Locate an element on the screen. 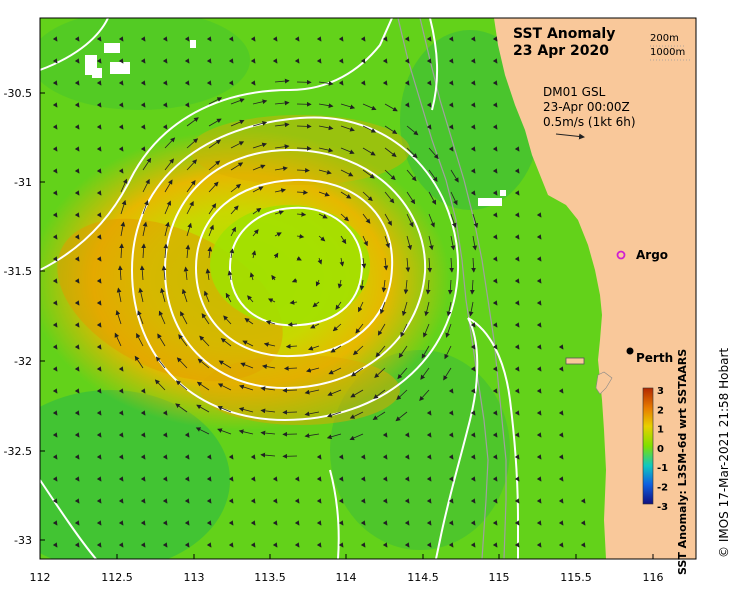 The image size is (740, 592). colorbar-ticks: 3 2 1 0 -1 -2 -3 is located at coordinates (662, 449).